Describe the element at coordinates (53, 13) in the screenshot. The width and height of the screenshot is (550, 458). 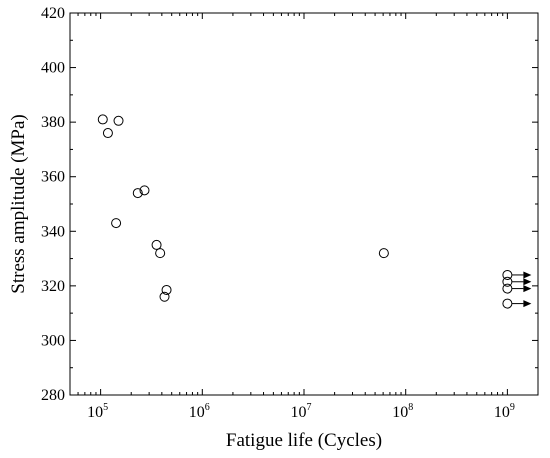
I see `y-tick-label: 420` at that location.